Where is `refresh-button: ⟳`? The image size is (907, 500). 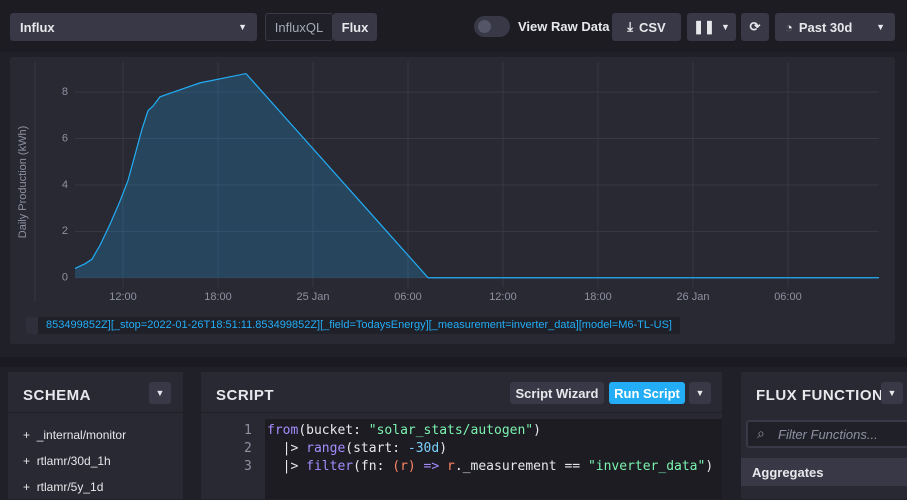 refresh-button: ⟳ is located at coordinates (755, 27).